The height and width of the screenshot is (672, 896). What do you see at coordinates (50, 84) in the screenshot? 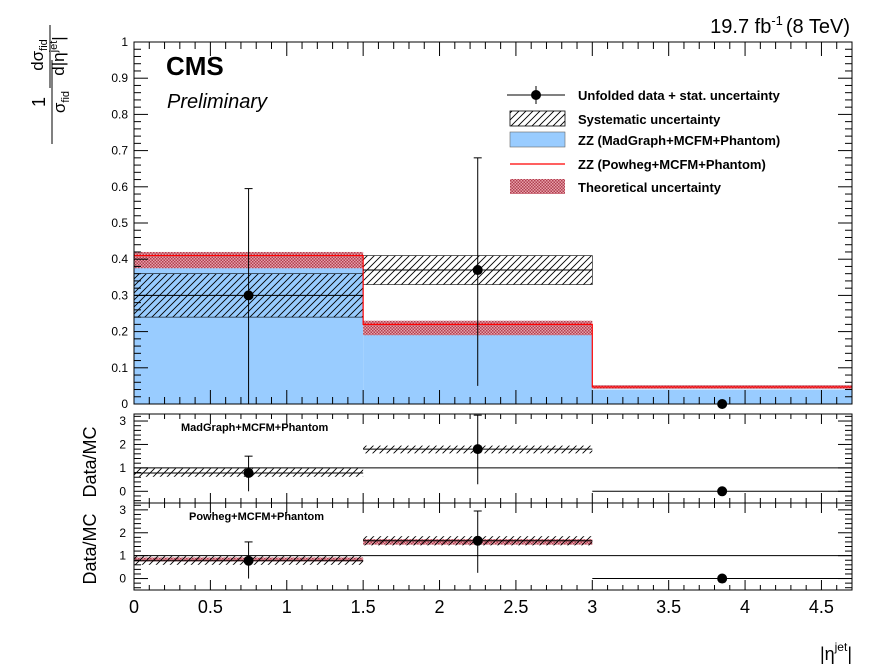
I see `main-y-axis-title: 1 σfid dσfid d|ηjet|` at bounding box center [50, 84].